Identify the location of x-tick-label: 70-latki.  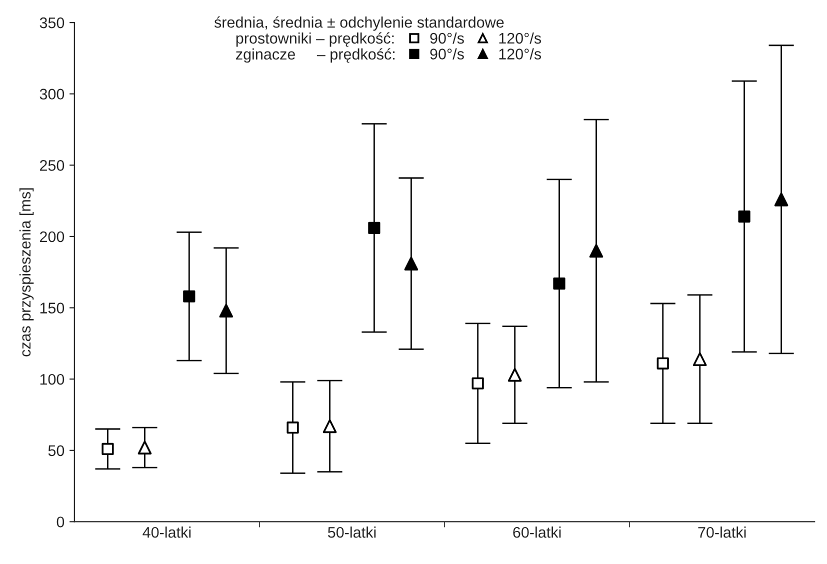
(722, 532).